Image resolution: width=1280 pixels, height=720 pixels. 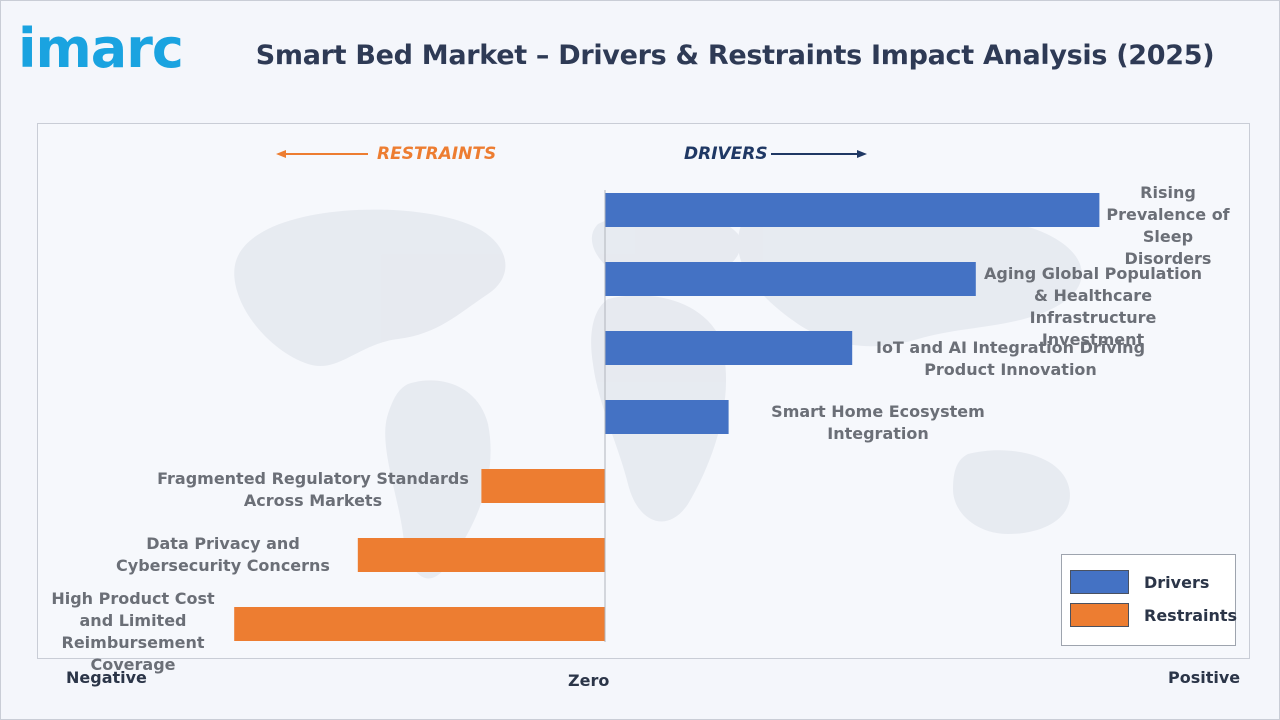 What do you see at coordinates (1139, 582) in the screenshot?
I see `legend-item-drivers: Drivers` at bounding box center [1139, 582].